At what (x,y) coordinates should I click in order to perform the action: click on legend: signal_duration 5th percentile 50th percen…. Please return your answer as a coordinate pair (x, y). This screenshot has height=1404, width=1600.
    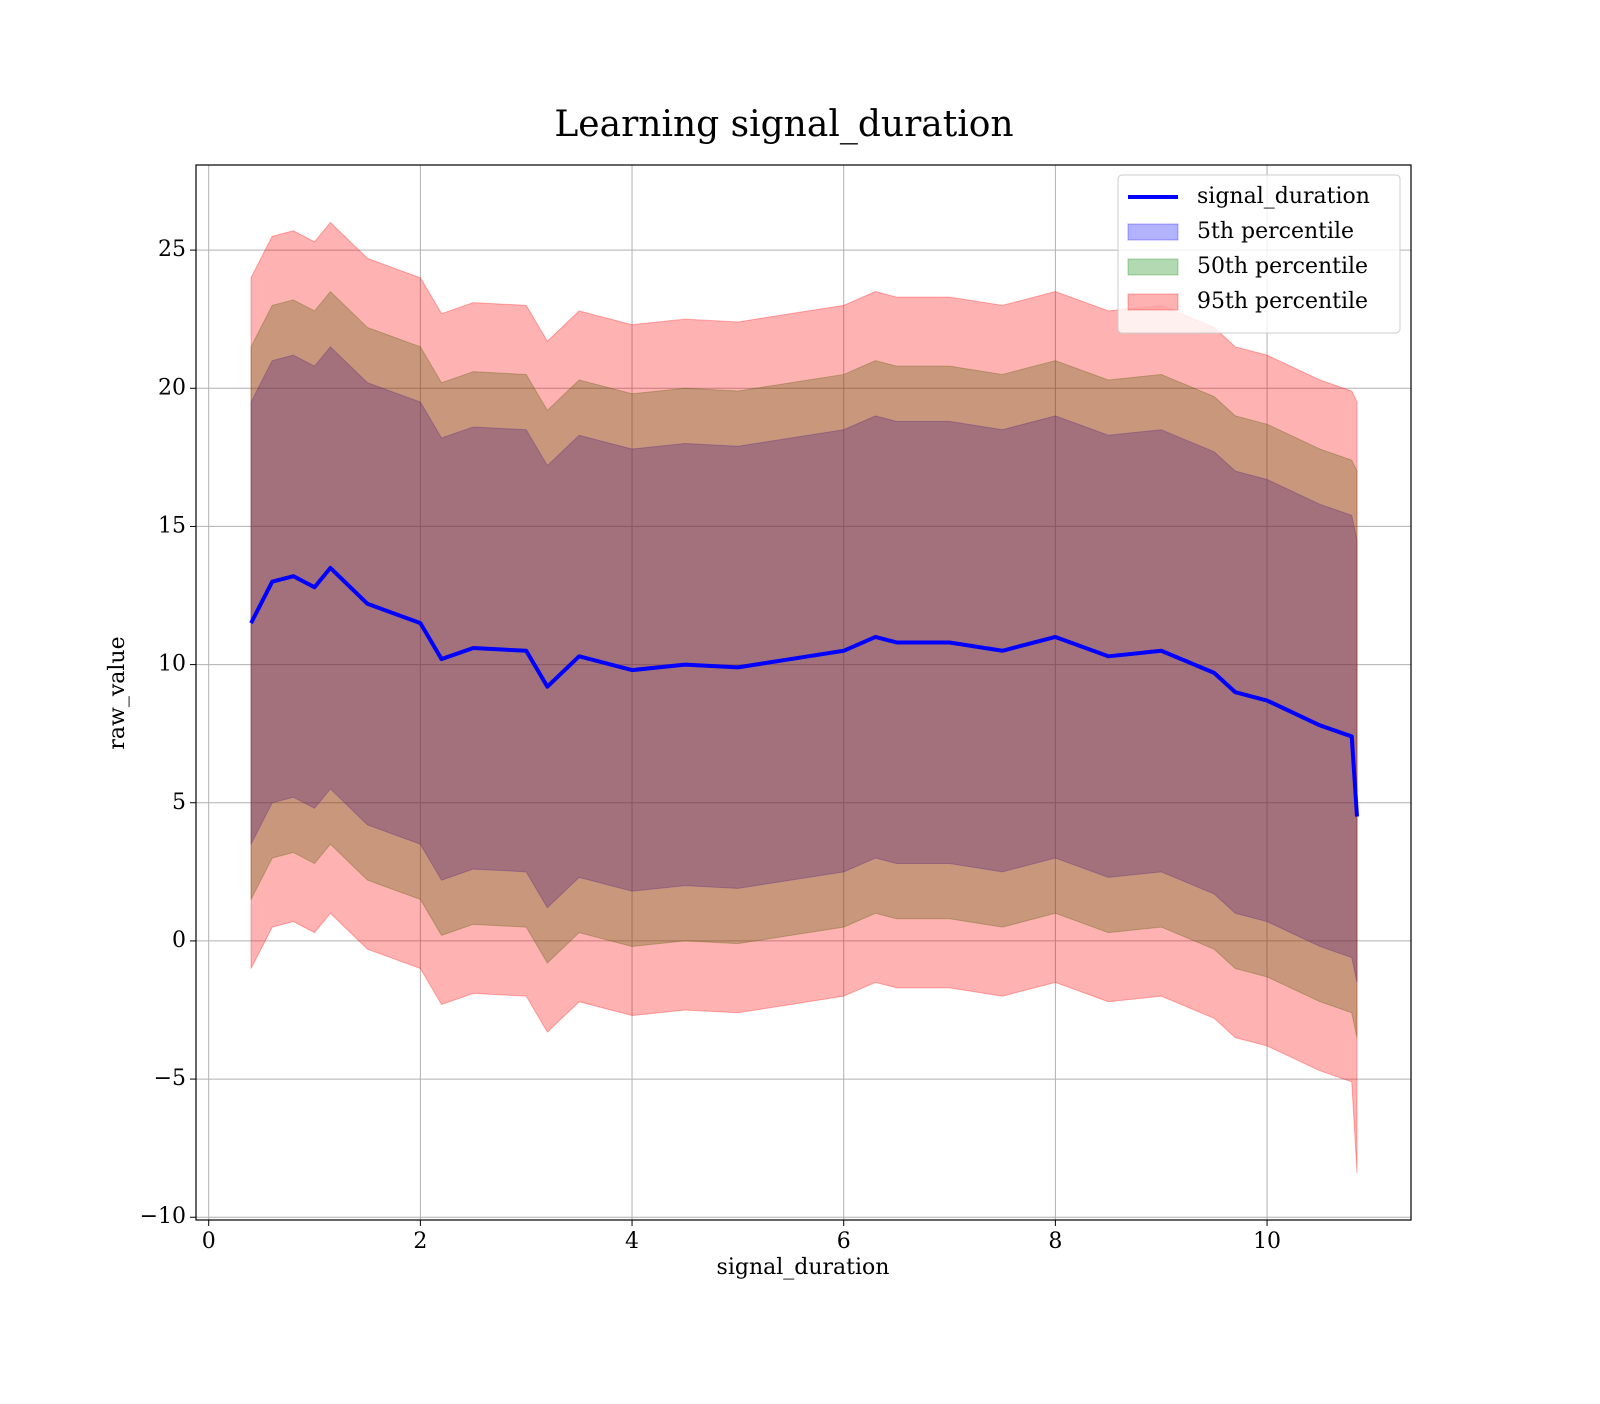
    Looking at the image, I should click on (1259, 254).